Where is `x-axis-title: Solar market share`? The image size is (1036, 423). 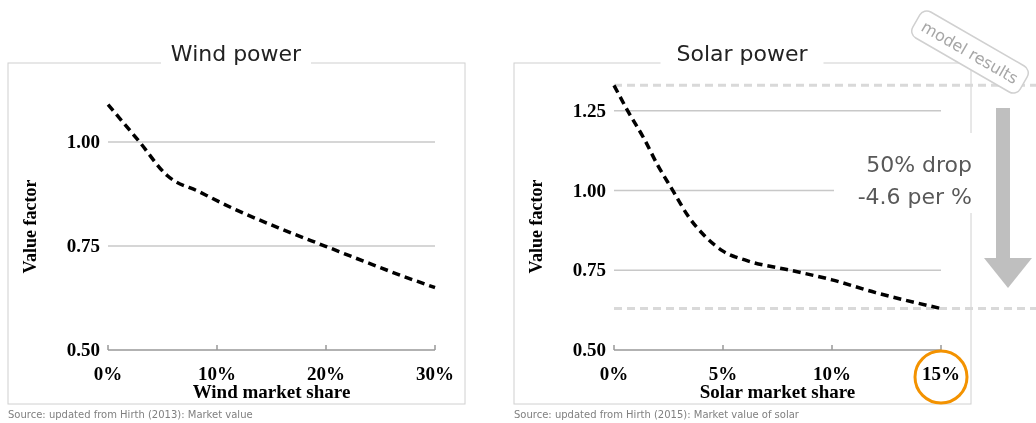
x-axis-title: Solar market share is located at coordinates (777, 391).